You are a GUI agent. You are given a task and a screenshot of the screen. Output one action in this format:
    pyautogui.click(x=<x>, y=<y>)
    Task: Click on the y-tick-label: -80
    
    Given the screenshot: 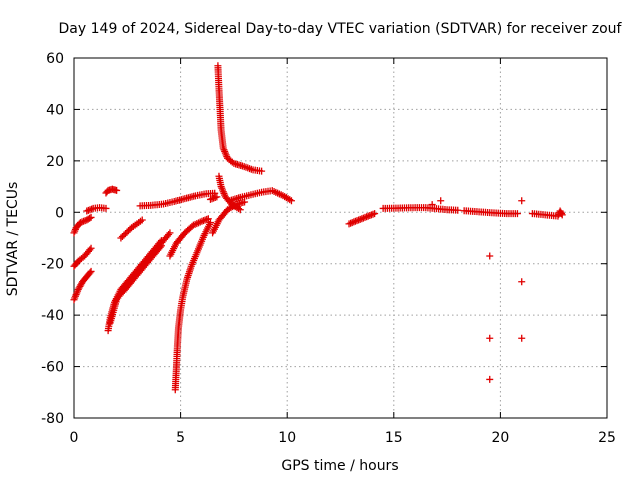 What is the action you would take?
    pyautogui.click(x=52, y=419)
    